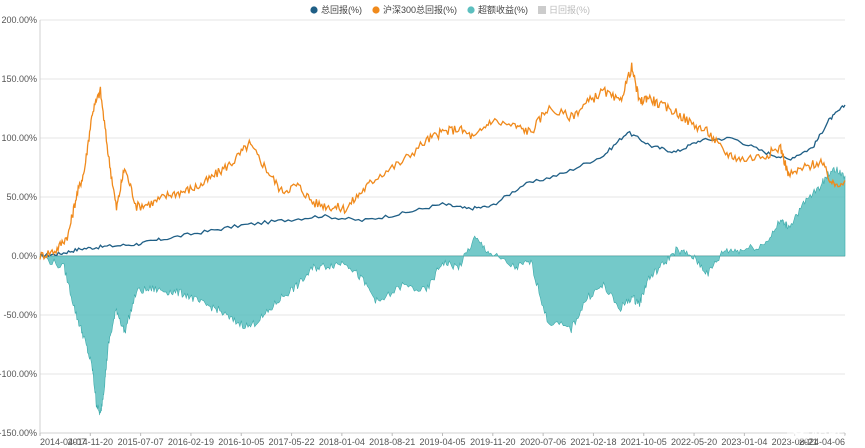 The image size is (865, 448). I want to click on x-tick-label: 2016-02-19, so click(191, 442).